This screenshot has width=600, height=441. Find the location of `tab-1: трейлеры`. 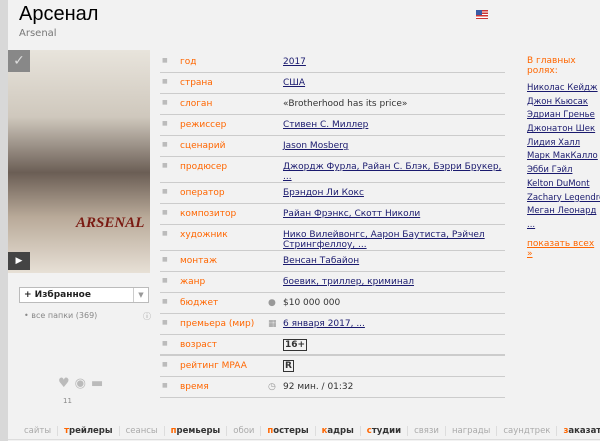

tab-1: трейлеры is located at coordinates (89, 430).